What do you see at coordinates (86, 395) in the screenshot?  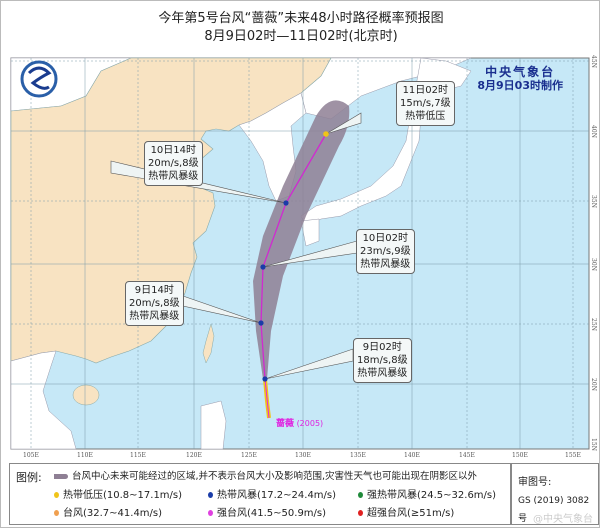 I see `hainan-land` at bounding box center [86, 395].